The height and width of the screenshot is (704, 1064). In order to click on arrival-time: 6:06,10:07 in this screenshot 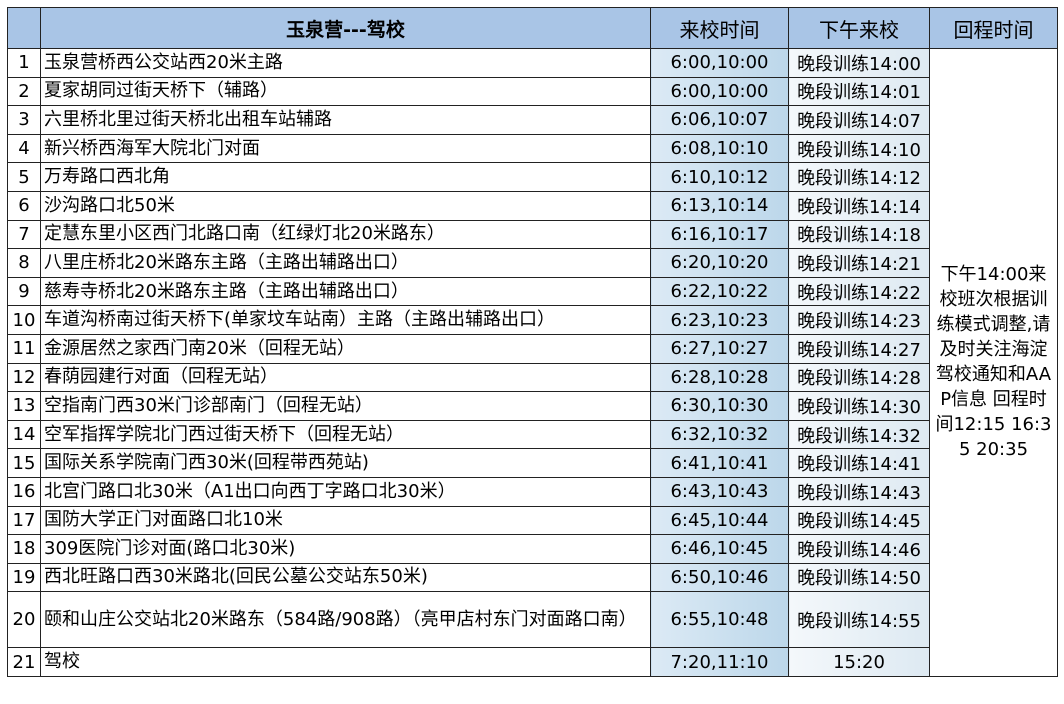, I will do `click(719, 120)`.